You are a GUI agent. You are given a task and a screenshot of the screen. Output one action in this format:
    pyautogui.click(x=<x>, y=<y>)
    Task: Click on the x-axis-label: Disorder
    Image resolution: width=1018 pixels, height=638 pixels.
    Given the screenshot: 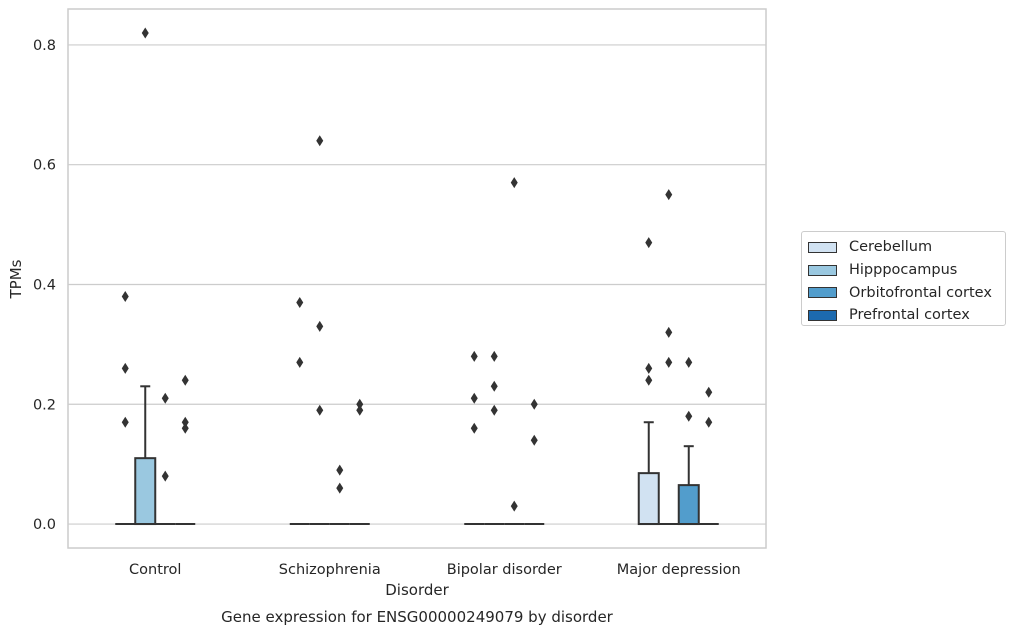 What is the action you would take?
    pyautogui.click(x=417, y=590)
    